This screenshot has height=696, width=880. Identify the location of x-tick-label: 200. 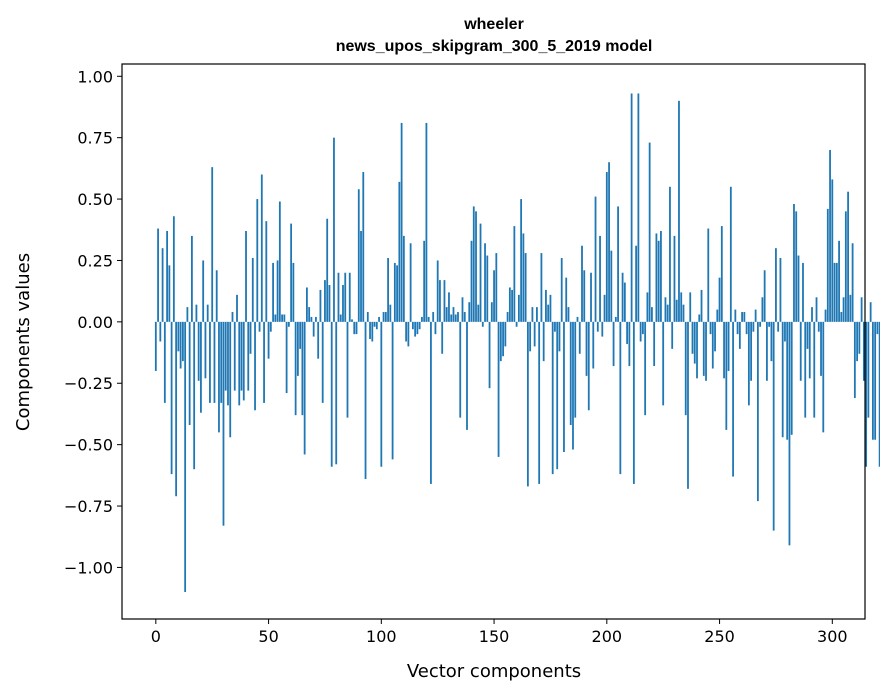
(607, 636).